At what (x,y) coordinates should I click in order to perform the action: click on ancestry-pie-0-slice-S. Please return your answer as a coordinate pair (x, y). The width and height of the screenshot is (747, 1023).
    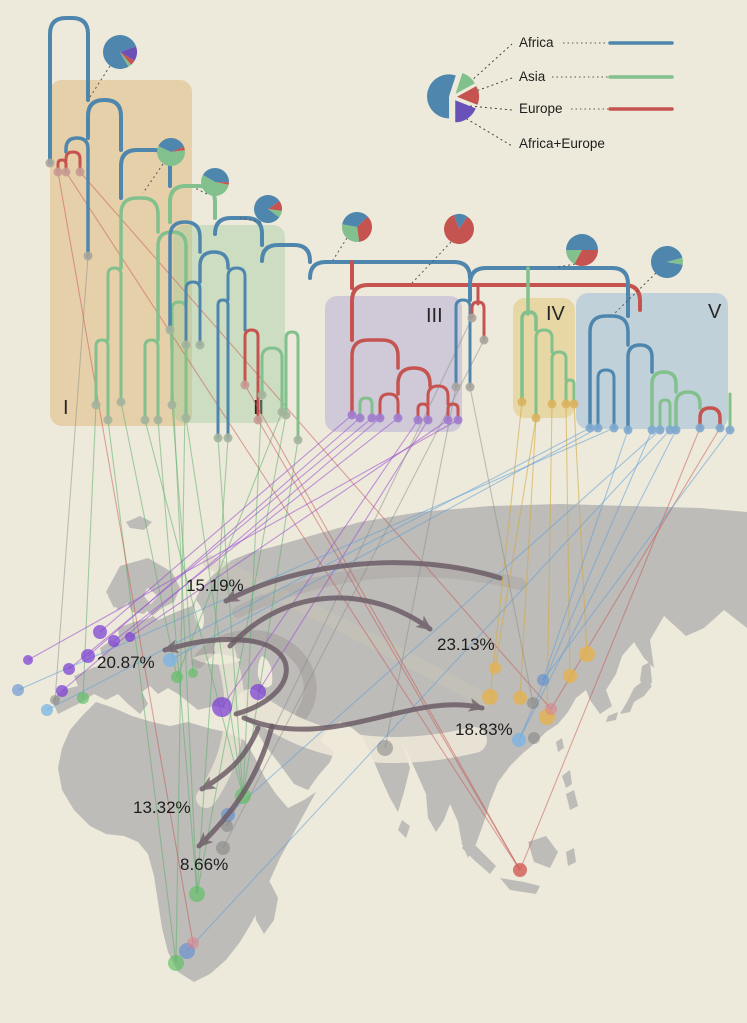
    Looking at the image, I should click on (126, 59).